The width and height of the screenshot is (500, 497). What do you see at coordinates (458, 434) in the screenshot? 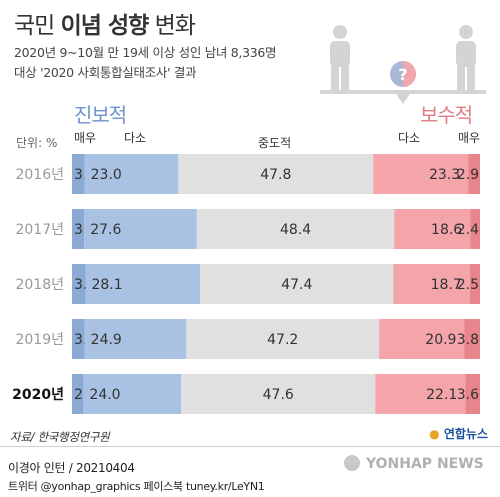
I see `yonhap-logo: ● 연합뉴스` at bounding box center [458, 434].